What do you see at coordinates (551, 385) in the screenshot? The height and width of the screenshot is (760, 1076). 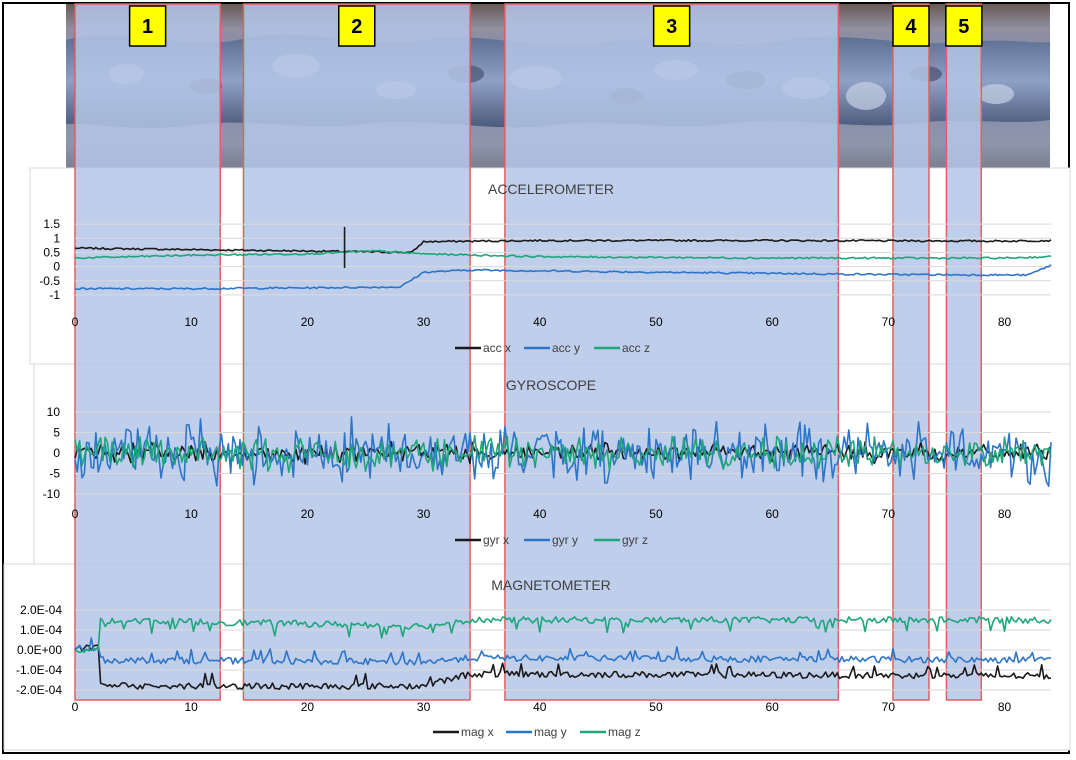 I see `chart-title: GYROSCOPE` at bounding box center [551, 385].